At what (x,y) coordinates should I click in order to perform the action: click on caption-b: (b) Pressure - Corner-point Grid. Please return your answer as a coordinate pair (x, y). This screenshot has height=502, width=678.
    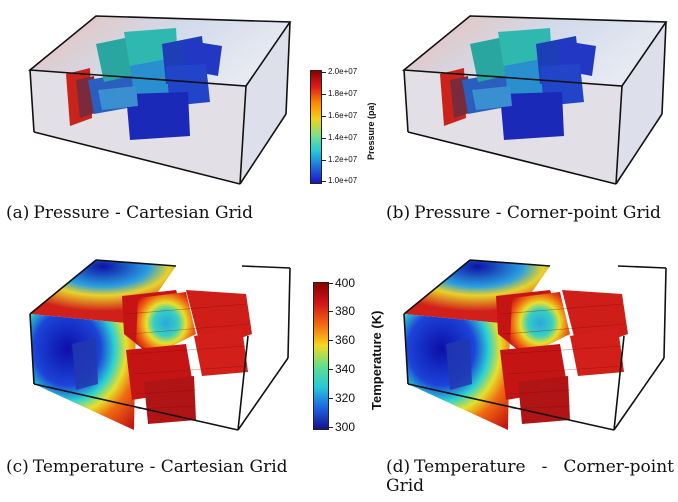
    Looking at the image, I should click on (530, 213).